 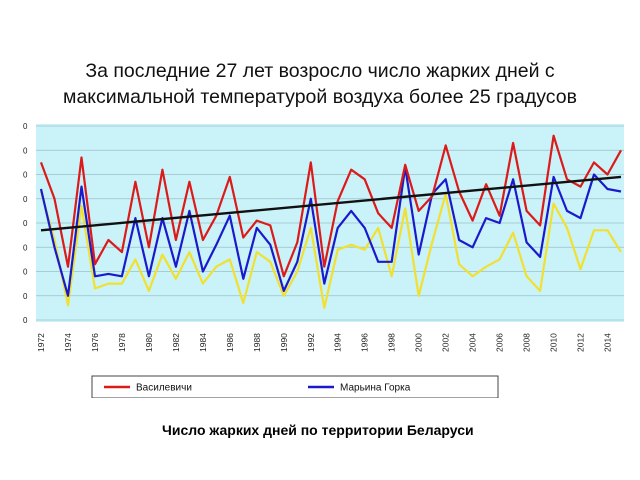 I want to click on legend-label: Марьина Горка, so click(x=375, y=388).